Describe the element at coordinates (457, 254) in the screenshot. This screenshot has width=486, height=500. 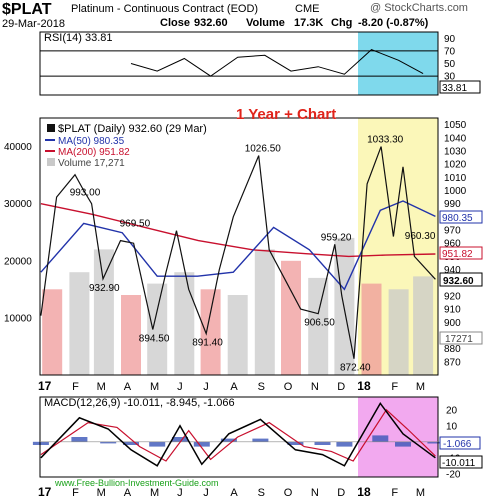
I see `ma200-current-label: 951.82` at that location.